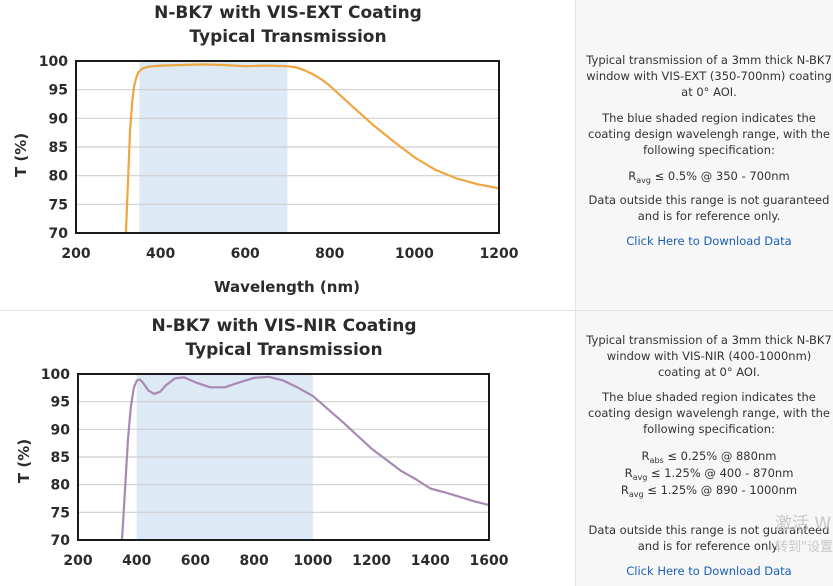 This screenshot has width=833, height=586. What do you see at coordinates (283, 326) in the screenshot?
I see `chart-title: N-BK7 with VIS-NIR Coating` at bounding box center [283, 326].